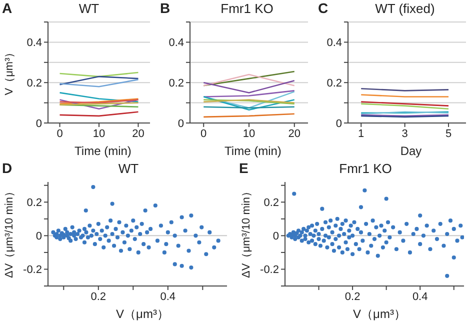 This screenshot has height=323, width=474. I want to click on text: C, so click(323, 8).